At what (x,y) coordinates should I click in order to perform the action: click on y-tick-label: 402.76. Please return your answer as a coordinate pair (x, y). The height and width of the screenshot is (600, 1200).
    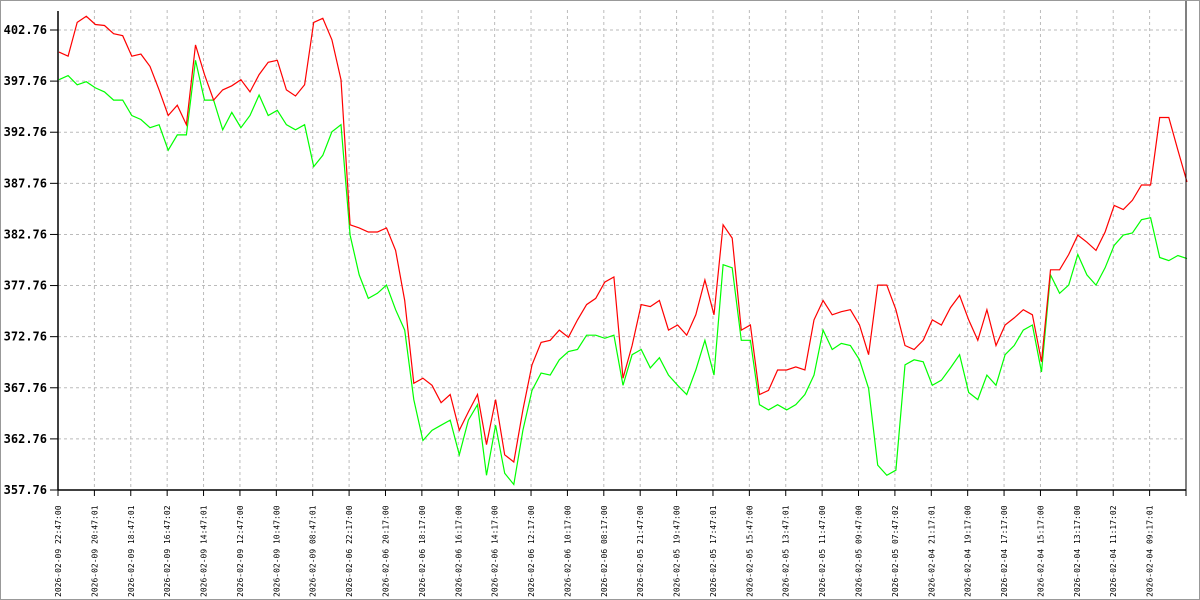
    Looking at the image, I should click on (25, 30).